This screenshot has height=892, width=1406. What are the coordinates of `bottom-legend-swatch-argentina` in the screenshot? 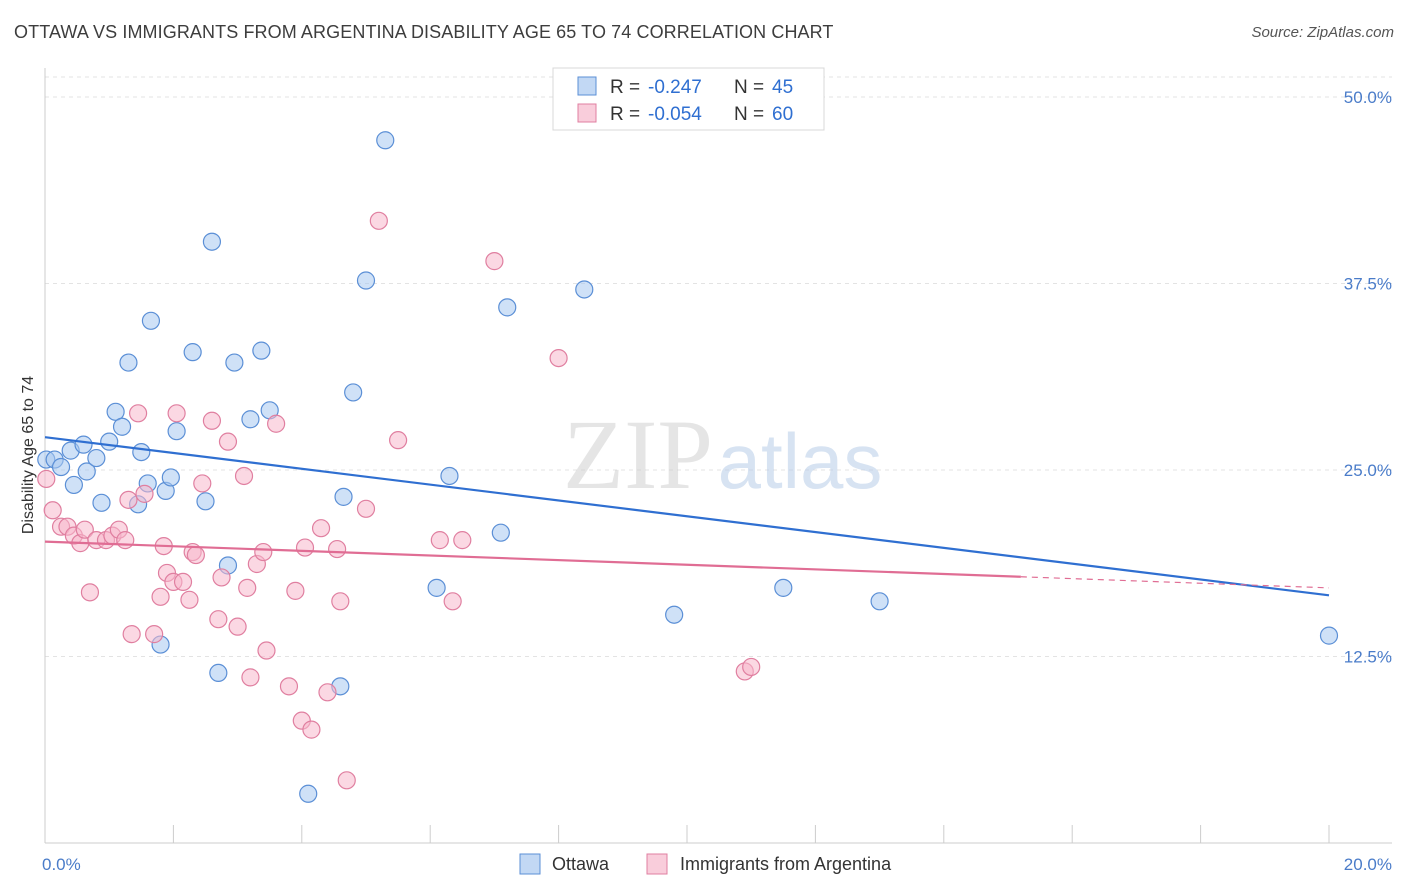 It's located at (657, 864).